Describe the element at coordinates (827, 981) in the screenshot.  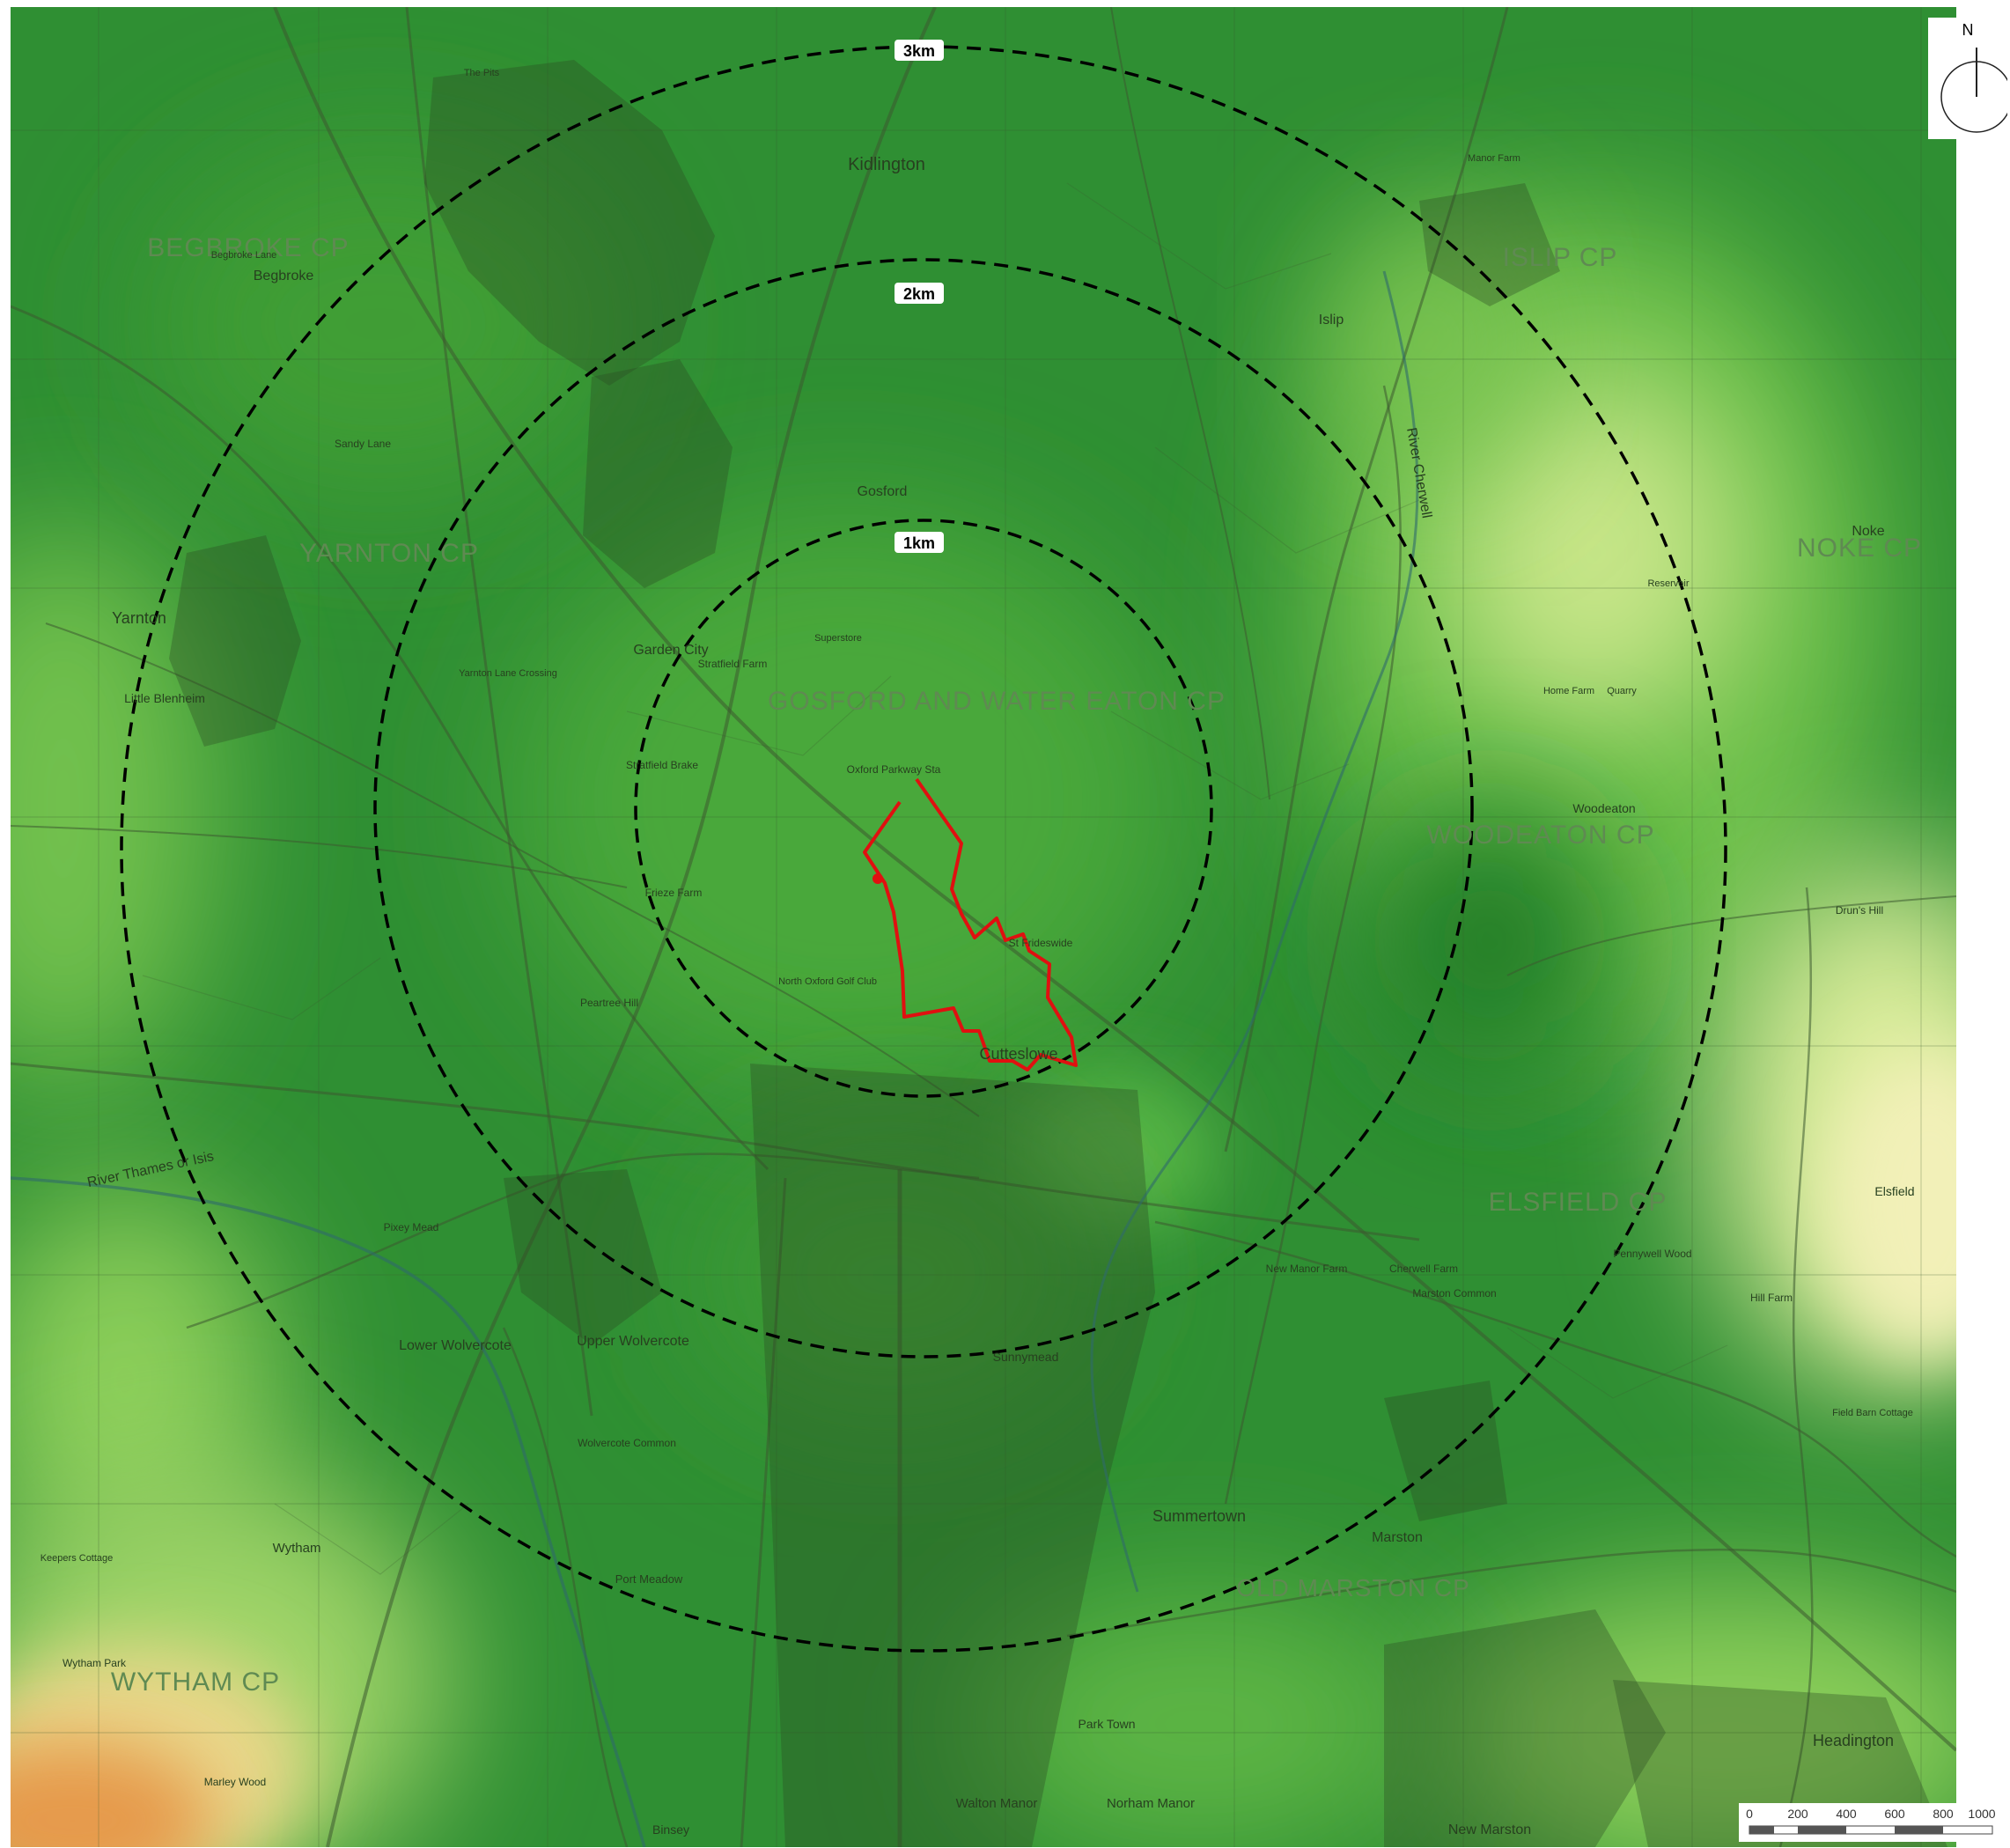
I see `label-north-oxford-golf: North Oxford Golf Club` at that location.